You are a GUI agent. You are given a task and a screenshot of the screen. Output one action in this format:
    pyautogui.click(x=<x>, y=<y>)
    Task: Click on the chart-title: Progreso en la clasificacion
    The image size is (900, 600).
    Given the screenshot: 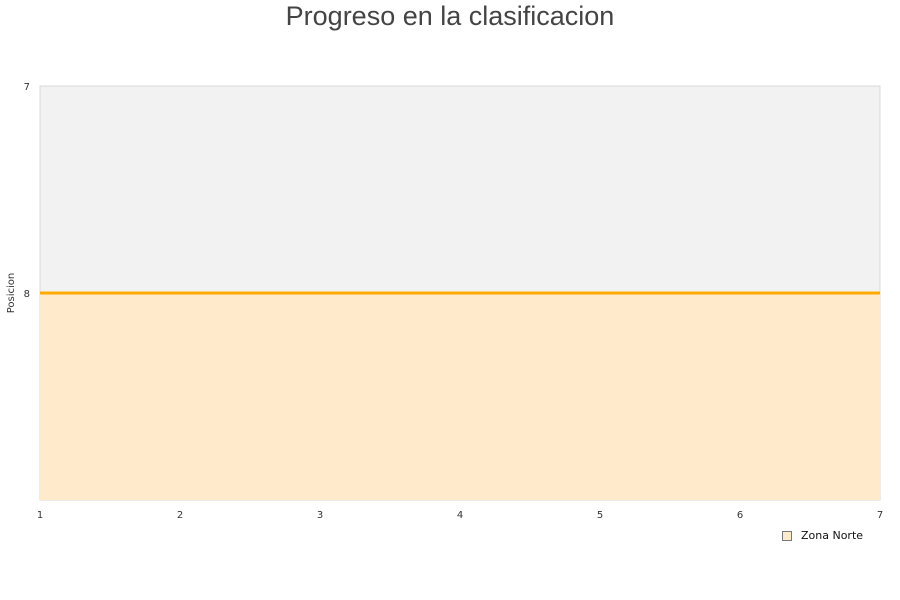 What is the action you would take?
    pyautogui.click(x=450, y=16)
    